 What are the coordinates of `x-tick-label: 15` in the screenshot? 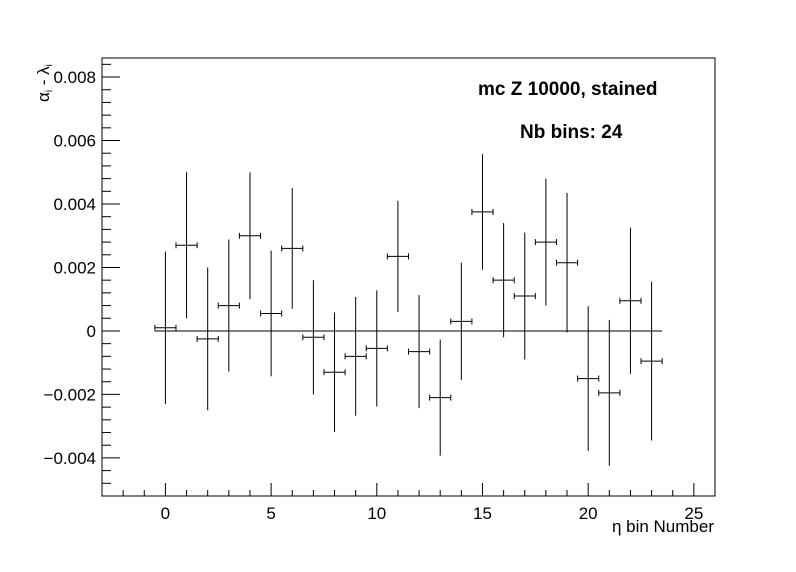 It's located at (482, 513).